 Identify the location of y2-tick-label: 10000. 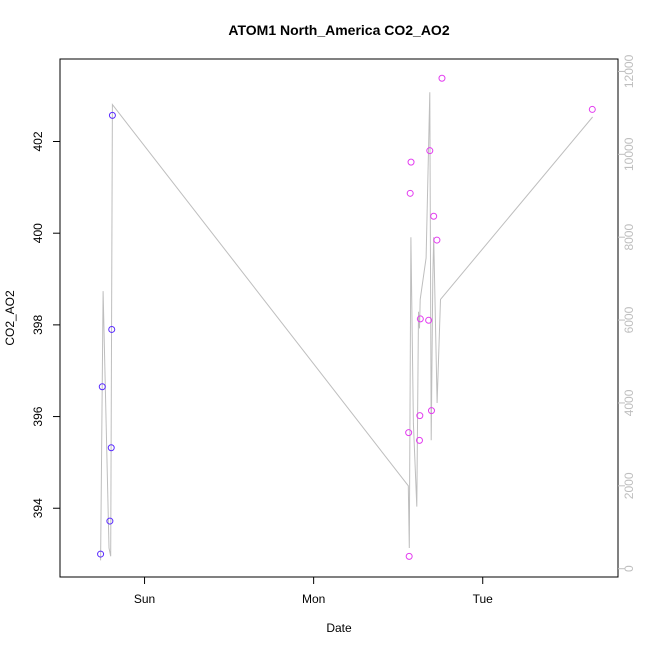
(629, 154).